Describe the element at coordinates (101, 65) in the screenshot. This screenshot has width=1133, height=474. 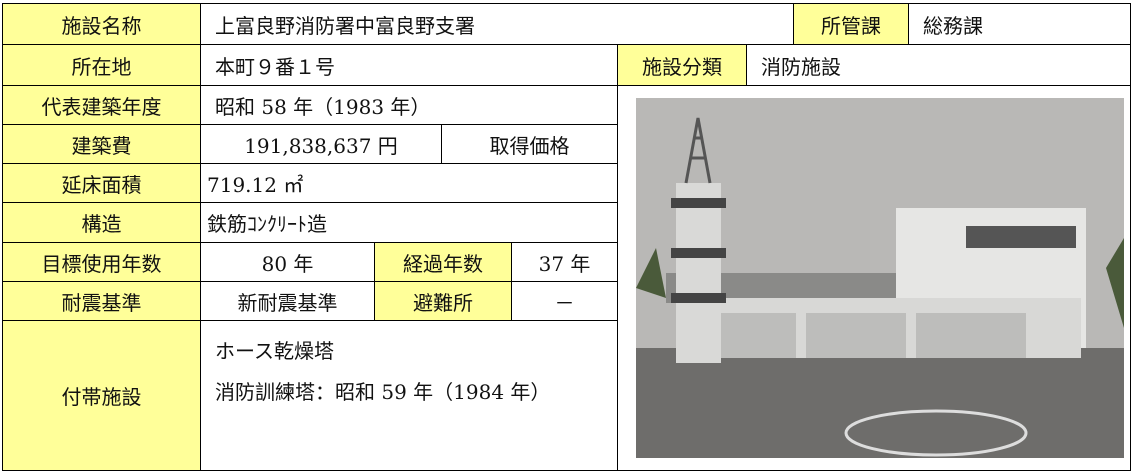
I see `label: 所在地` at that location.